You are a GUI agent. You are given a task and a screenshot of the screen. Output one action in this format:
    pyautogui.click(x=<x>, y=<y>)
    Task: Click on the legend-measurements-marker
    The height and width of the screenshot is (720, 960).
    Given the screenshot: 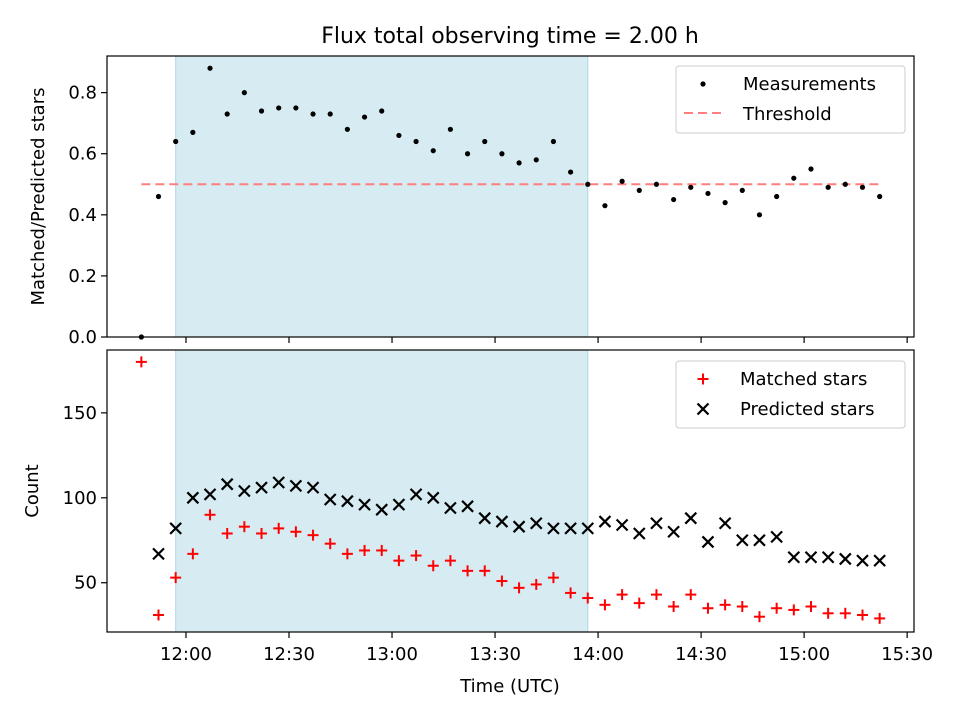 What is the action you would take?
    pyautogui.click(x=703, y=84)
    